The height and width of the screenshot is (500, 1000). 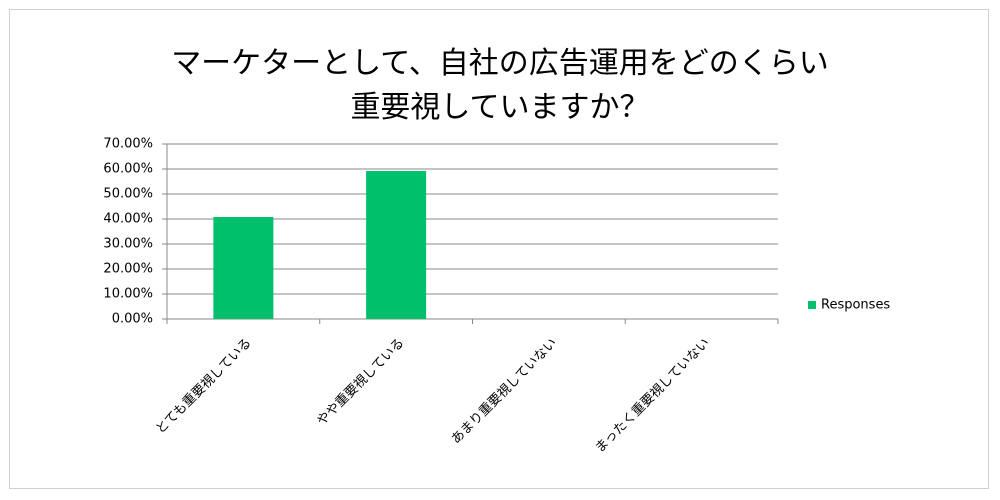 What do you see at coordinates (128, 169) in the screenshot?
I see `y-tick-label: 60.00%` at bounding box center [128, 169].